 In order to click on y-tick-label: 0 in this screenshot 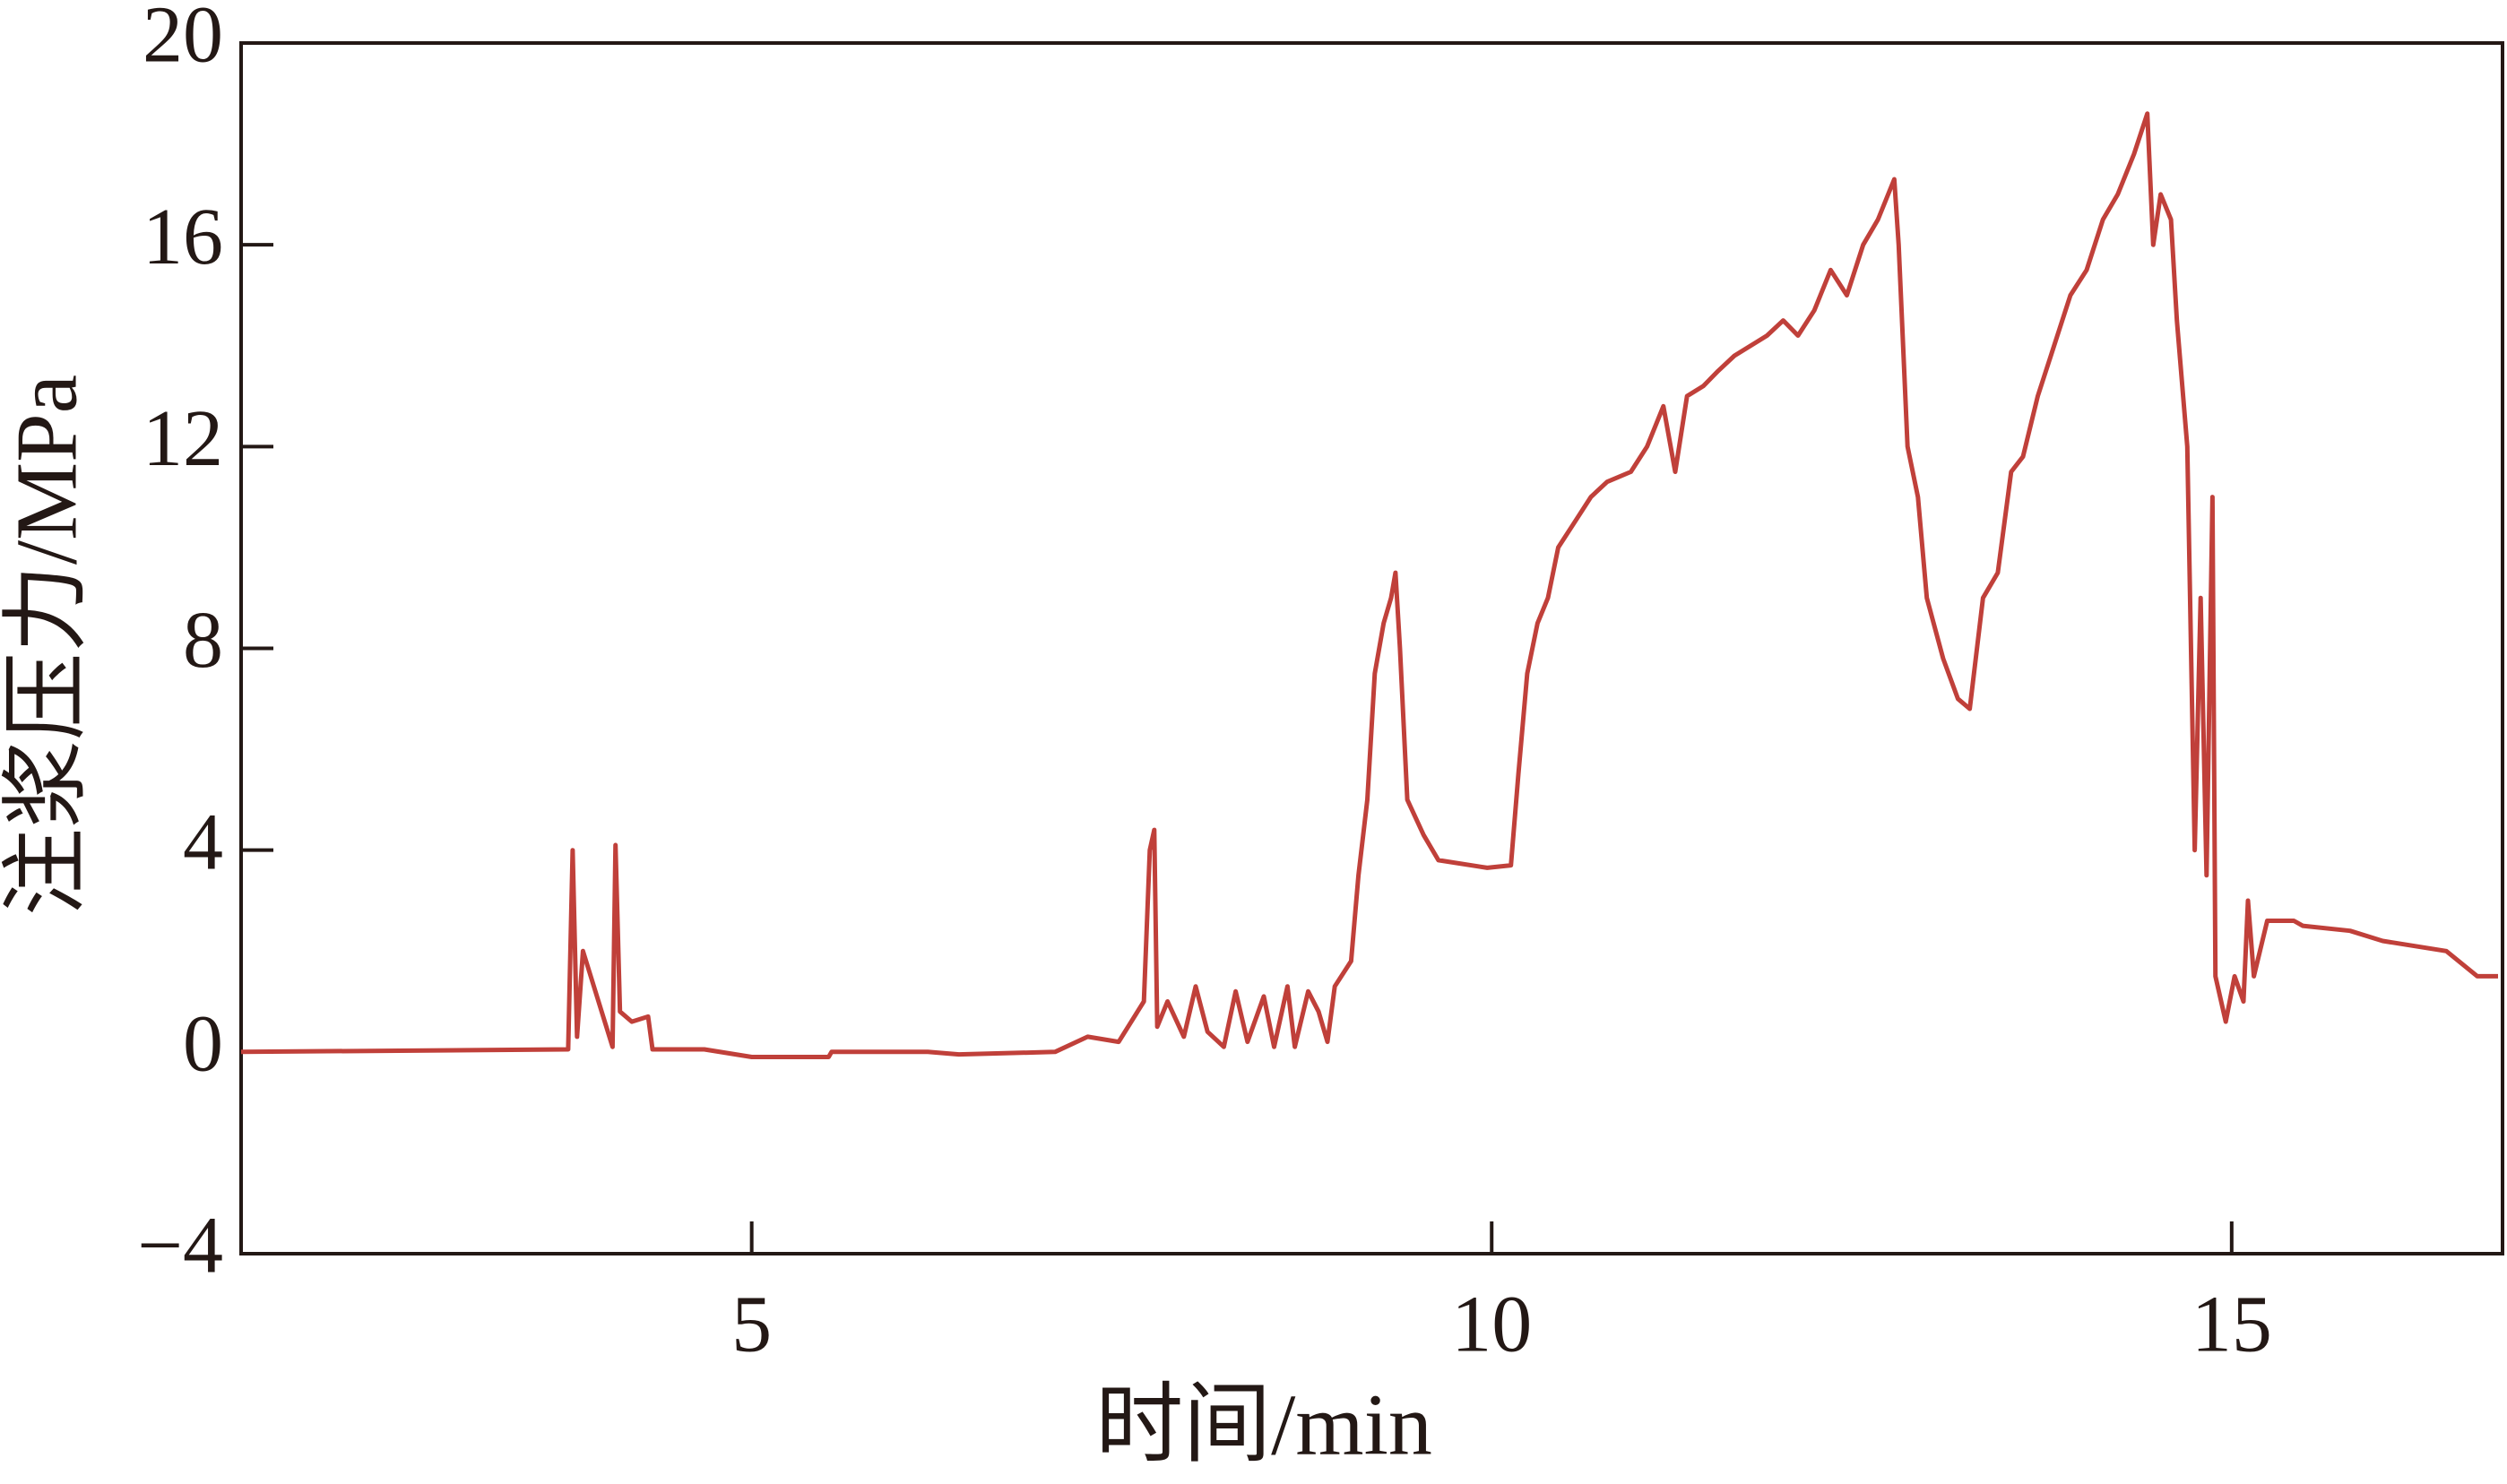, I will do `click(203, 1043)`.